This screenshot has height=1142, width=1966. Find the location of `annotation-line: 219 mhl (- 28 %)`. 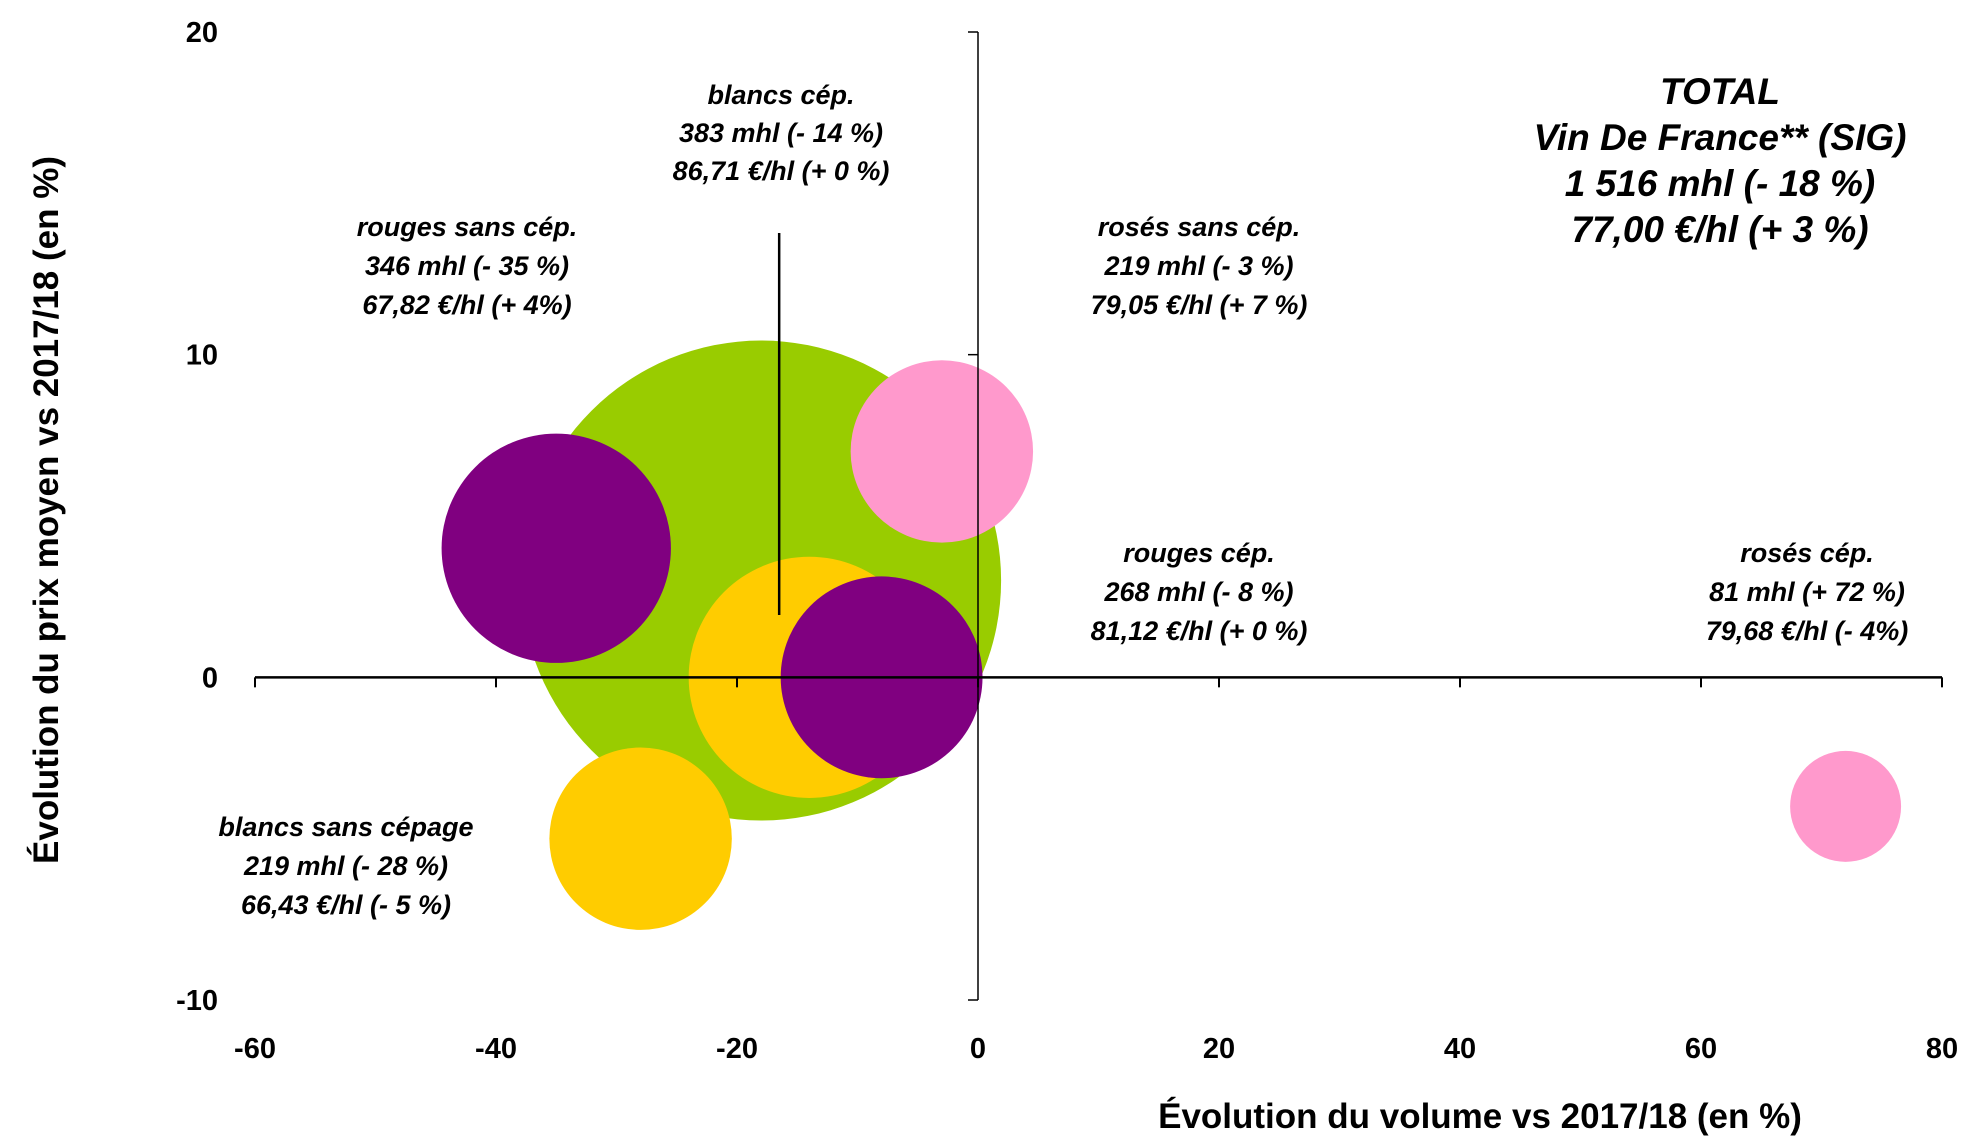

annotation-line: 219 mhl (- 28 %) is located at coordinates (345, 866).